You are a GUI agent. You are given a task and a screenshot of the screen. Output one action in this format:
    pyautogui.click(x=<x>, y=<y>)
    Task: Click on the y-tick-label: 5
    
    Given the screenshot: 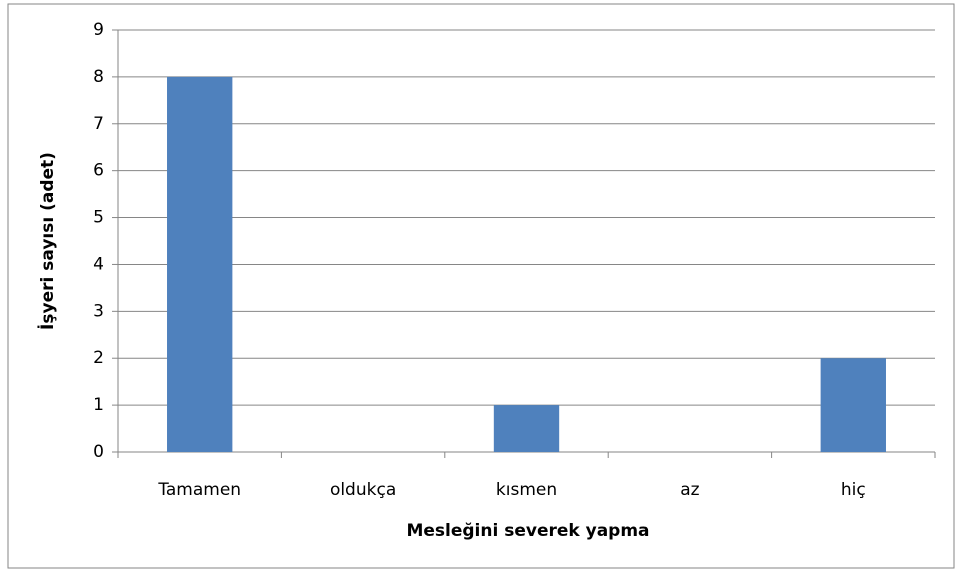 What is the action you would take?
    pyautogui.click(x=98, y=218)
    